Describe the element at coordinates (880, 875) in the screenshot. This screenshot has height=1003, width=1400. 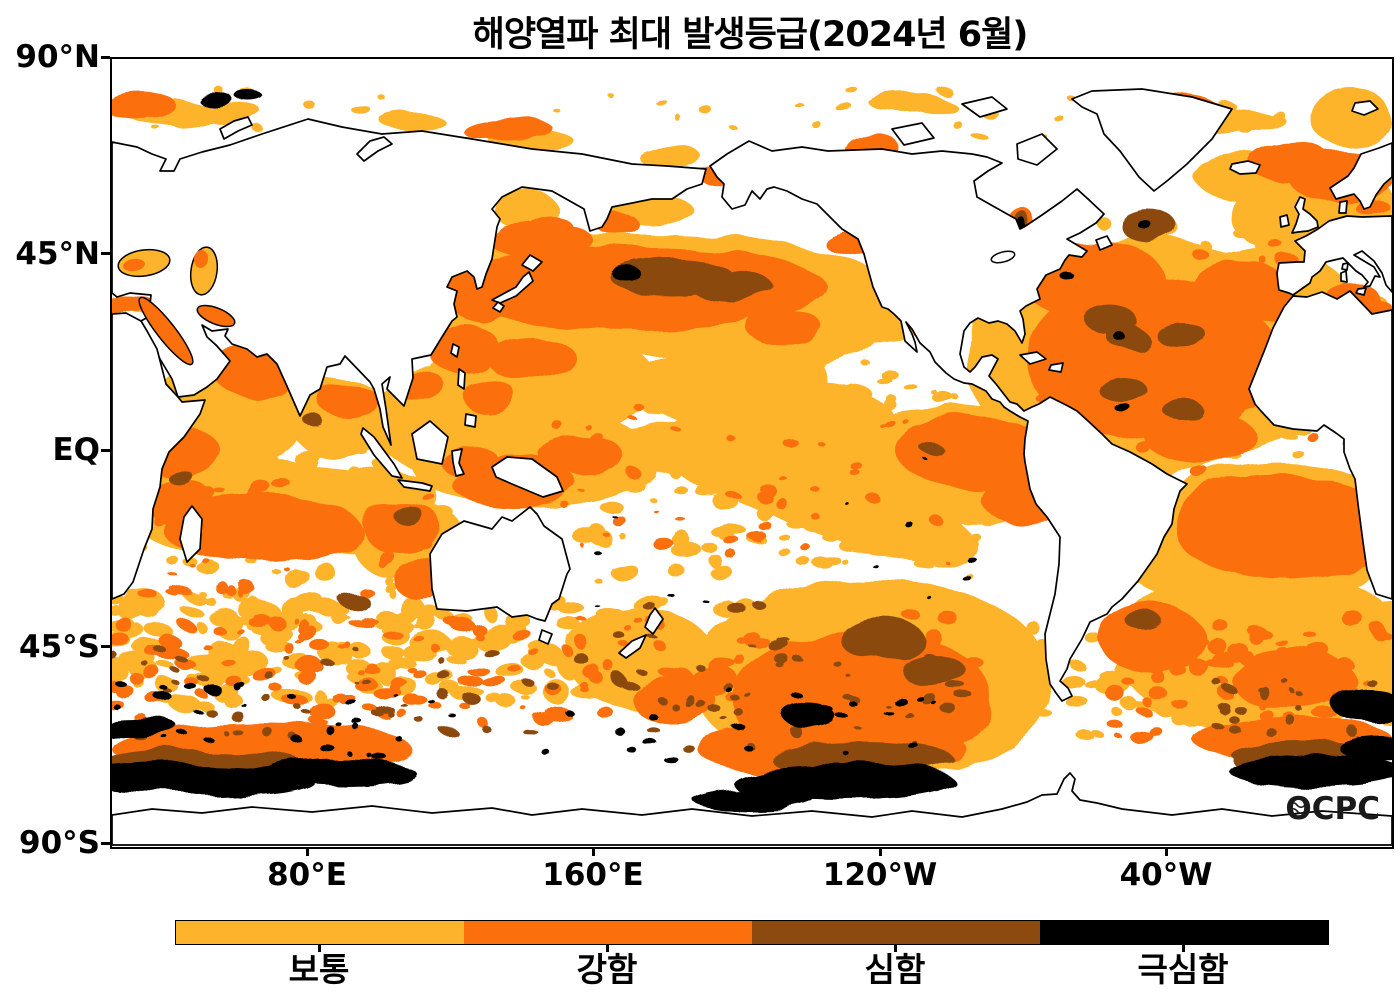
I see `lon-tick-label: 120°W` at that location.